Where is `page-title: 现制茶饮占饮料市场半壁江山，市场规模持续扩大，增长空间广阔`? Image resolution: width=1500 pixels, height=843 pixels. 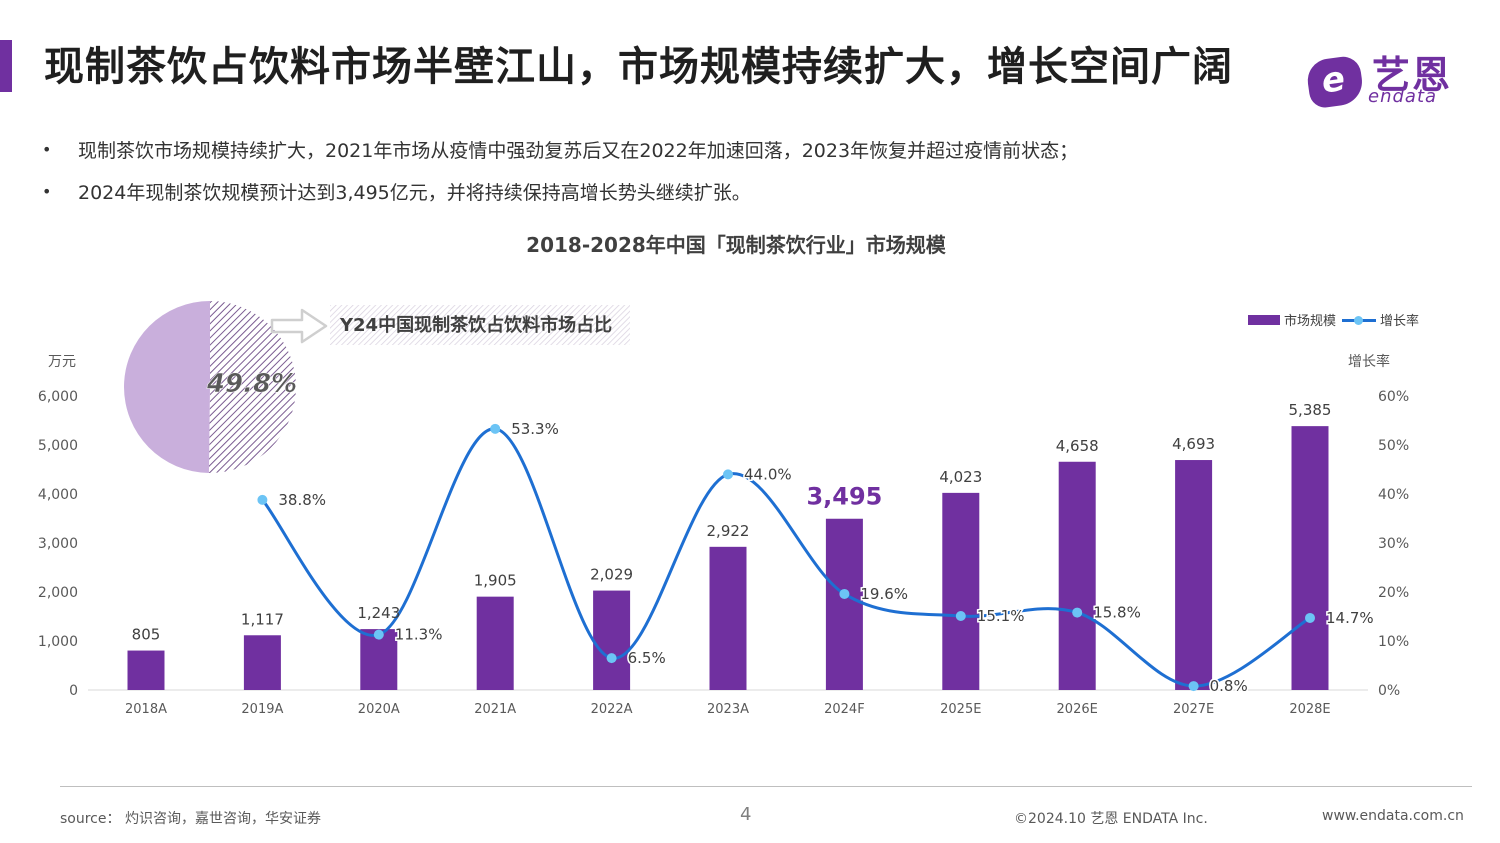 page-title: 现制茶饮占饮料市场半壁江山，市场规模持续扩大，增长空间广阔 is located at coordinates (638, 67).